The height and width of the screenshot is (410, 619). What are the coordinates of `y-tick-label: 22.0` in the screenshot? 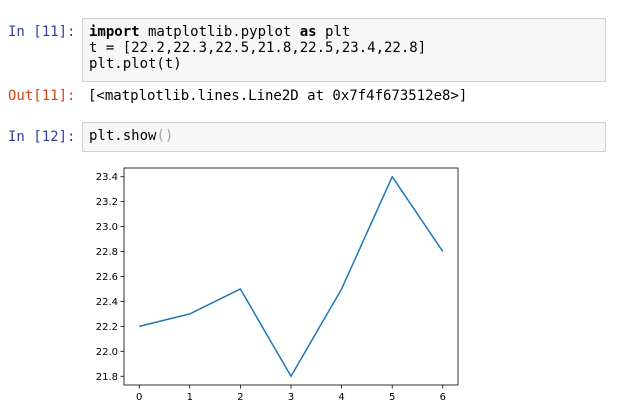 It's located at (107, 352).